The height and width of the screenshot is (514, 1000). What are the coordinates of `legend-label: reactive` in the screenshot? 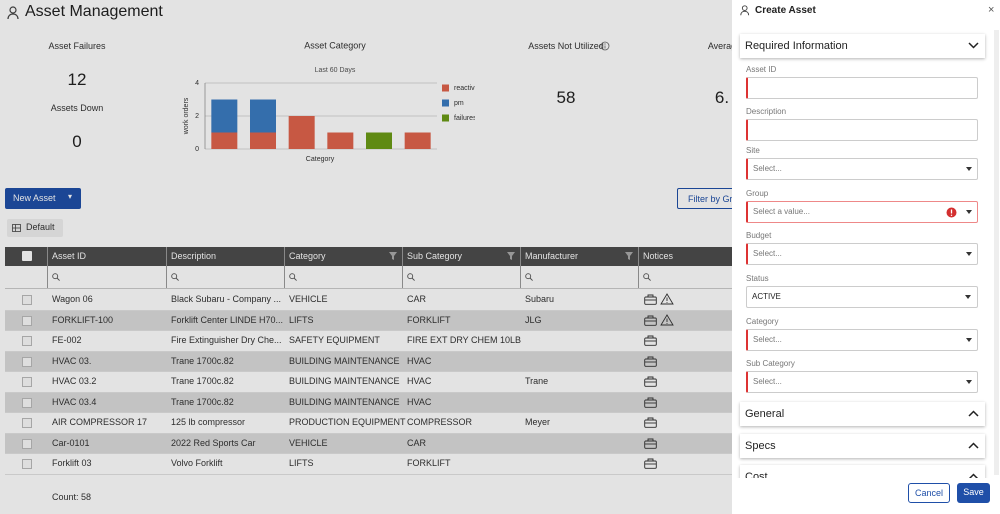 It's located at (464, 88).